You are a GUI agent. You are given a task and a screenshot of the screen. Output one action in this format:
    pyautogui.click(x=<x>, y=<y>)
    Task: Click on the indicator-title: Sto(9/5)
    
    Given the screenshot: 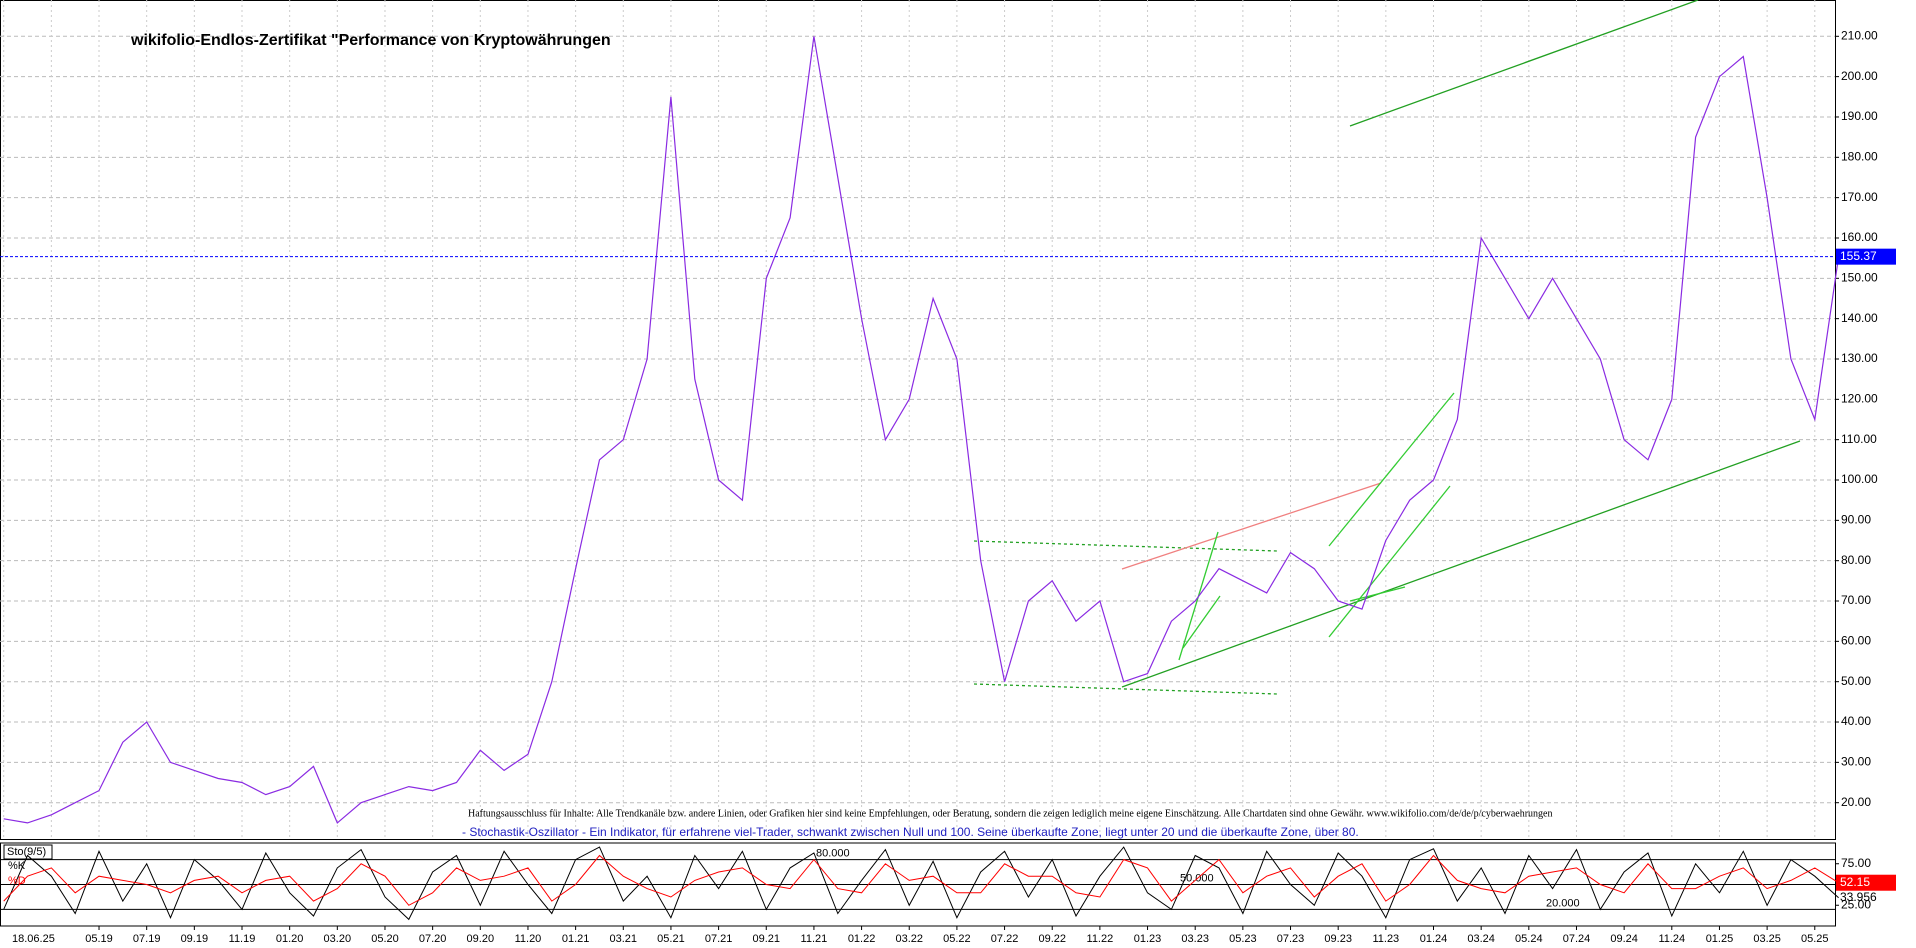 What is the action you would take?
    pyautogui.click(x=26, y=852)
    